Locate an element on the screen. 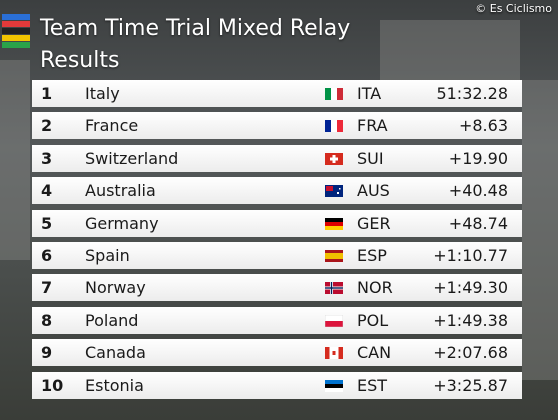 The height and width of the screenshot is (420, 558). rank: 4 is located at coordinates (47, 191).